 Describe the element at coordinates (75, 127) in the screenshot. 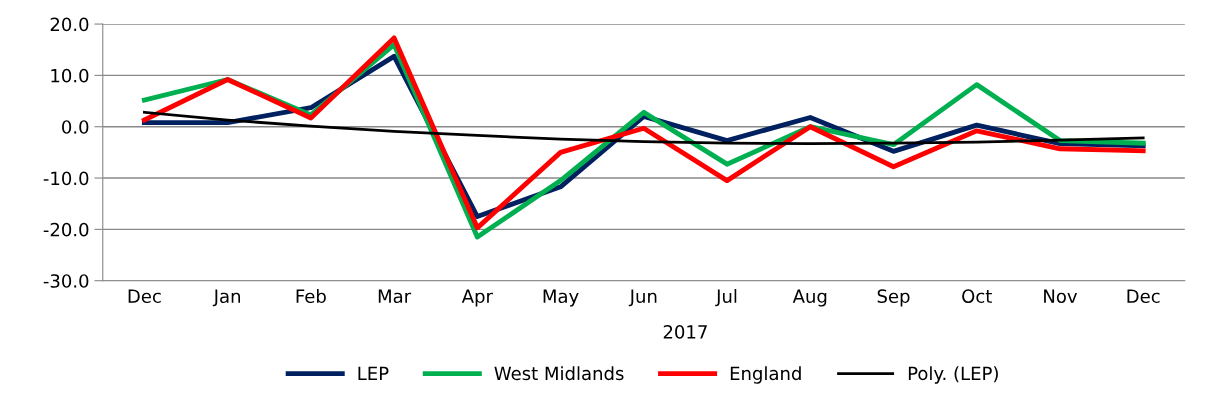

I see `y-tick-label: 0.0` at that location.